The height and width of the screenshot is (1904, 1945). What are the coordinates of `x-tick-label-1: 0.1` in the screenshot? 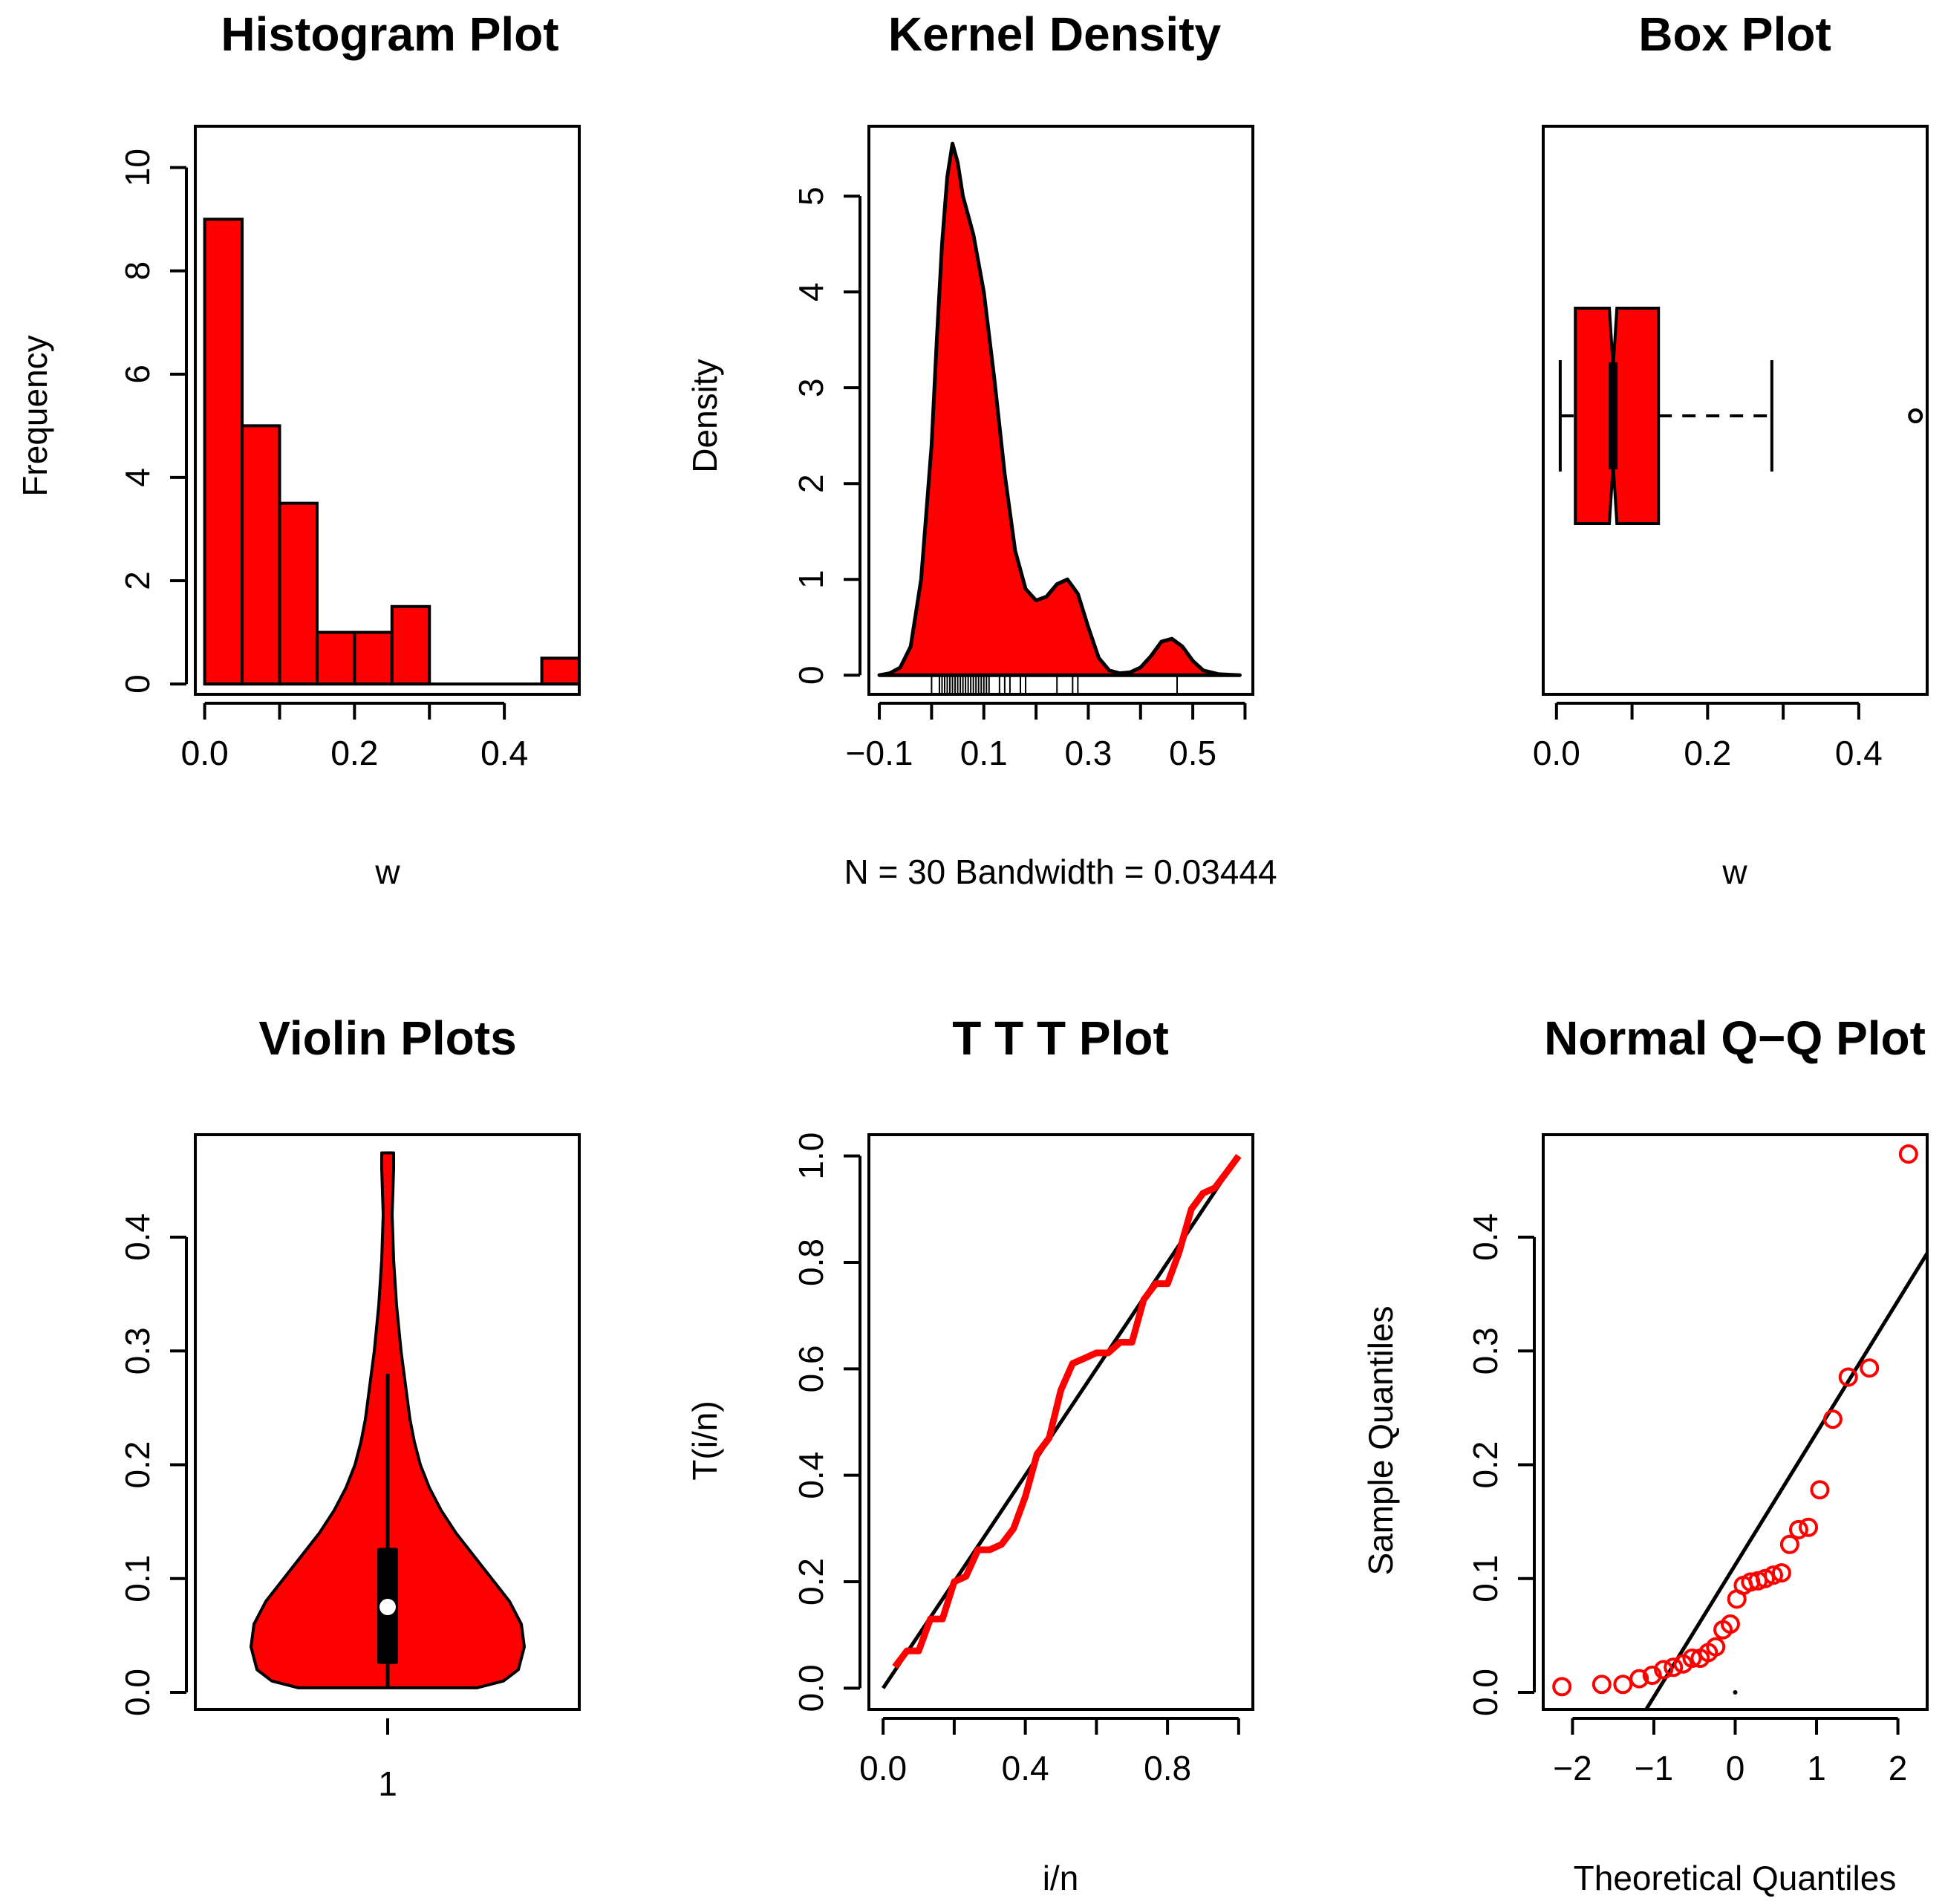 It's located at (984, 753).